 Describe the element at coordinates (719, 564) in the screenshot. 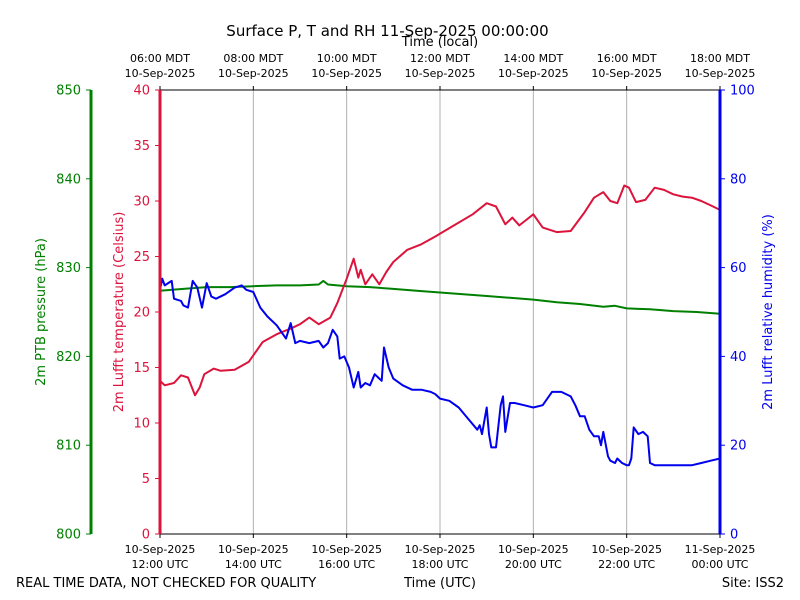

I see `x-tick-label: 00:00 UTC` at that location.